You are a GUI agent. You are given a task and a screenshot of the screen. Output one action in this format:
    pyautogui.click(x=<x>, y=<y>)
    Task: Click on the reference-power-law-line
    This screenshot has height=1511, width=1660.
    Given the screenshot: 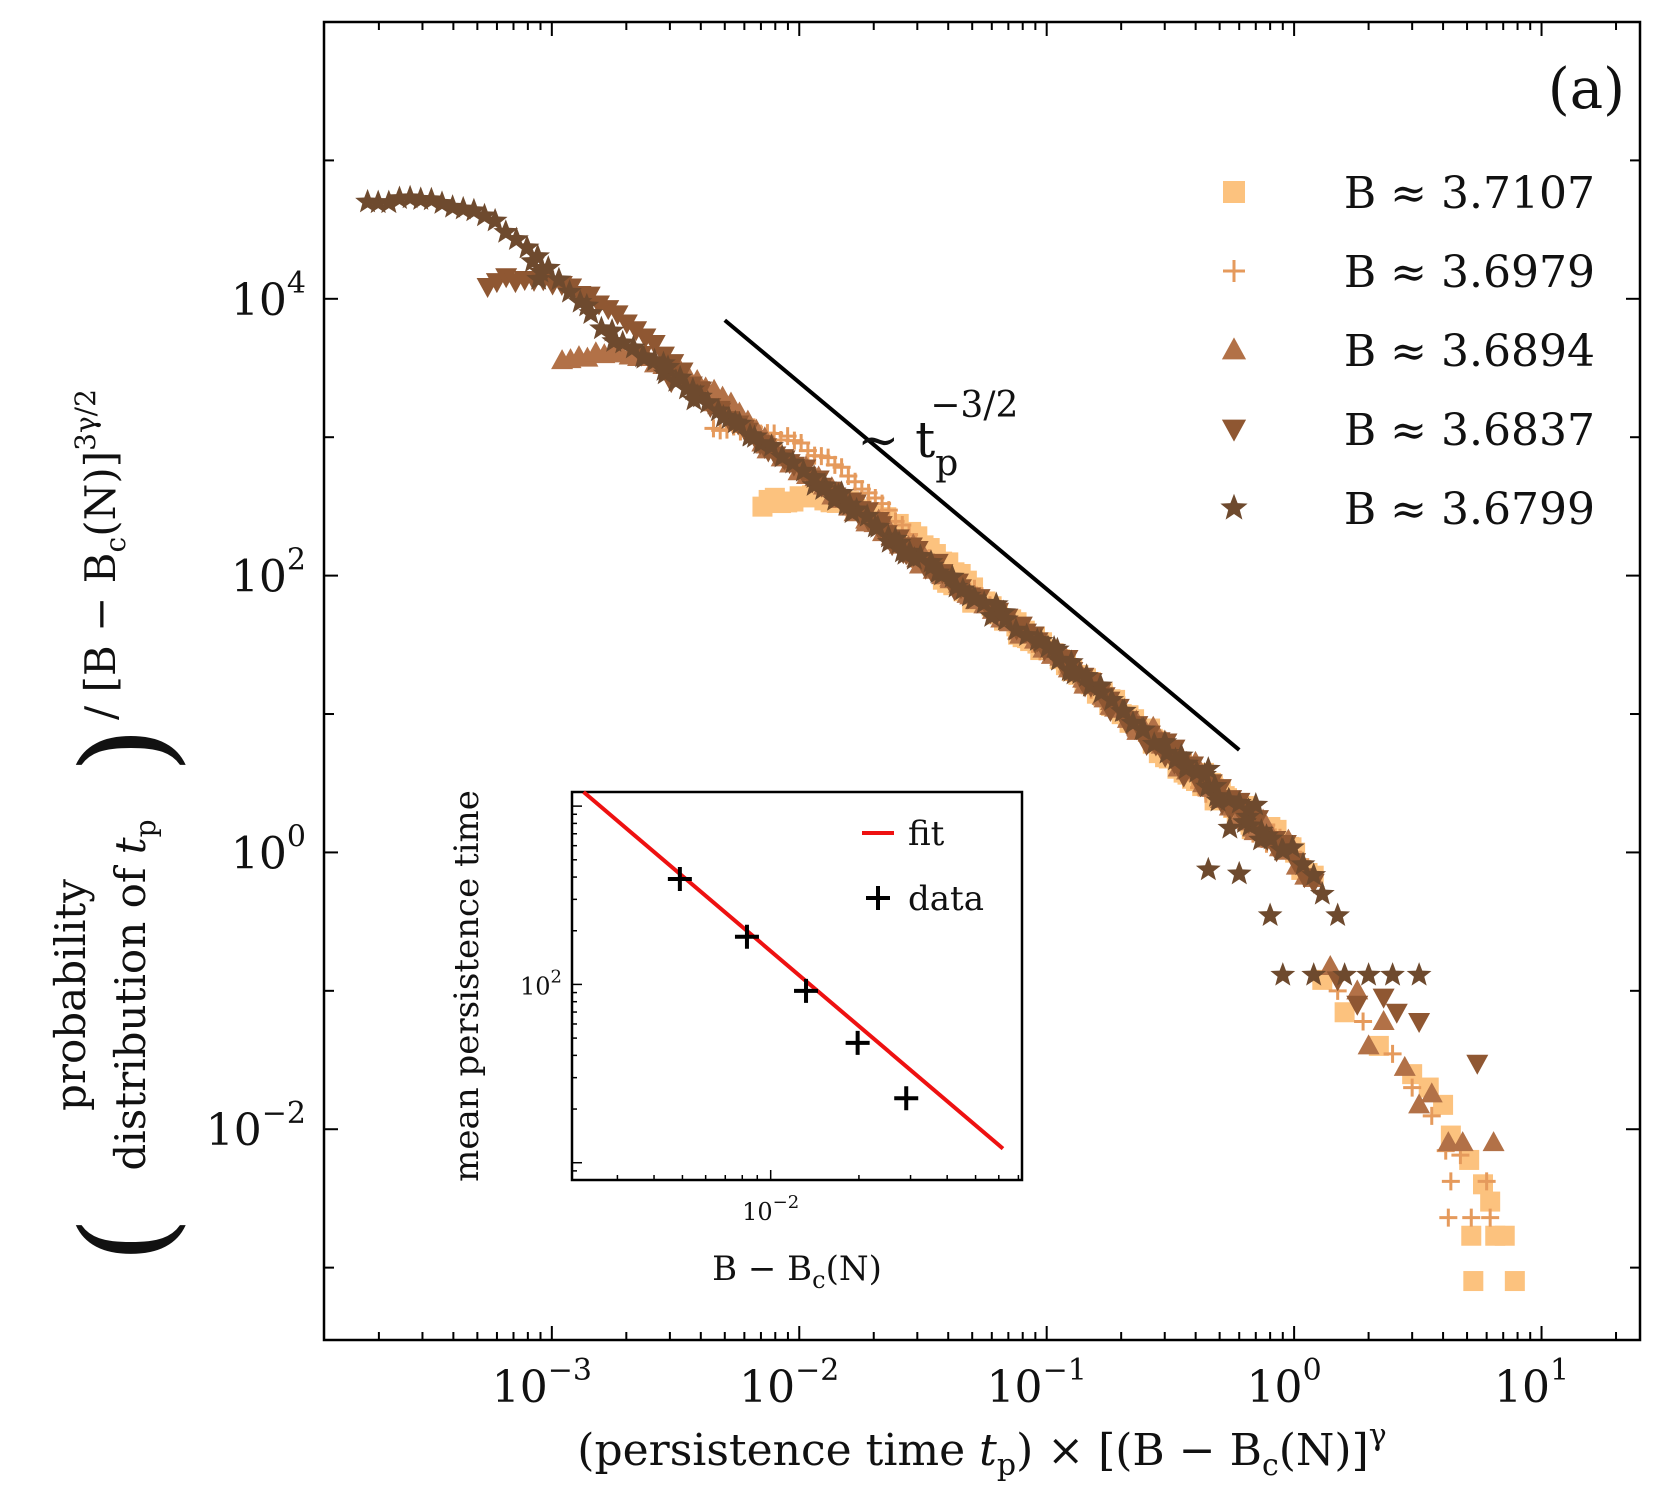 What is the action you would take?
    pyautogui.click(x=982, y=535)
    